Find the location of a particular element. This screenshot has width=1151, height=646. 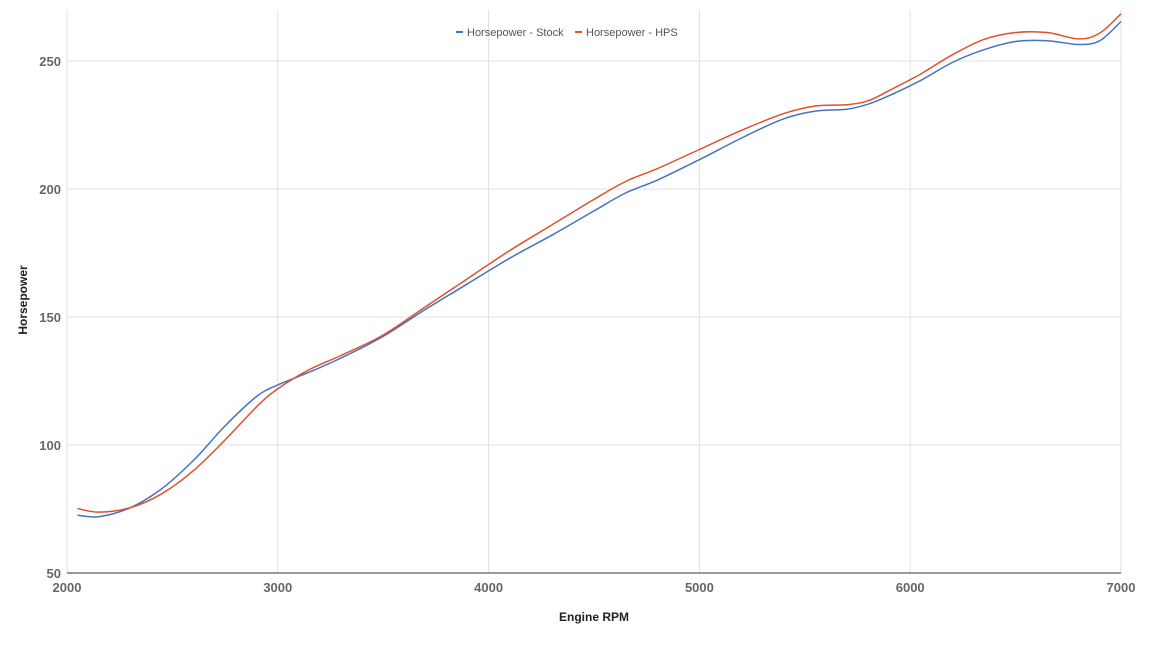

legend-label: Horsepower - Stock is located at coordinates (515, 33).